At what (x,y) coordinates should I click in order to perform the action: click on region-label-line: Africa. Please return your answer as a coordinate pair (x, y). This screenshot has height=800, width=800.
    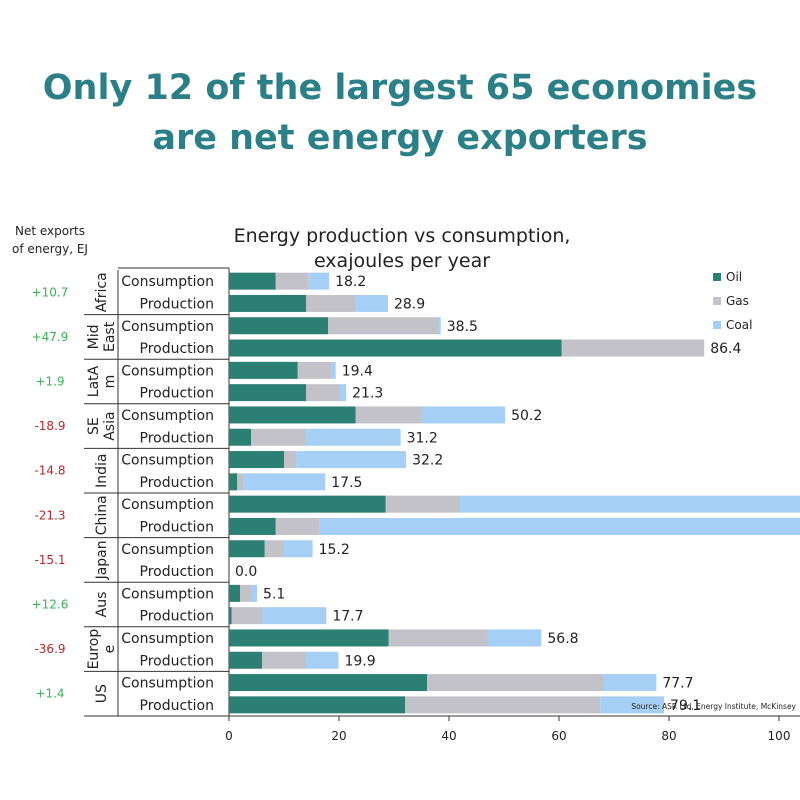
    Looking at the image, I should click on (102, 292).